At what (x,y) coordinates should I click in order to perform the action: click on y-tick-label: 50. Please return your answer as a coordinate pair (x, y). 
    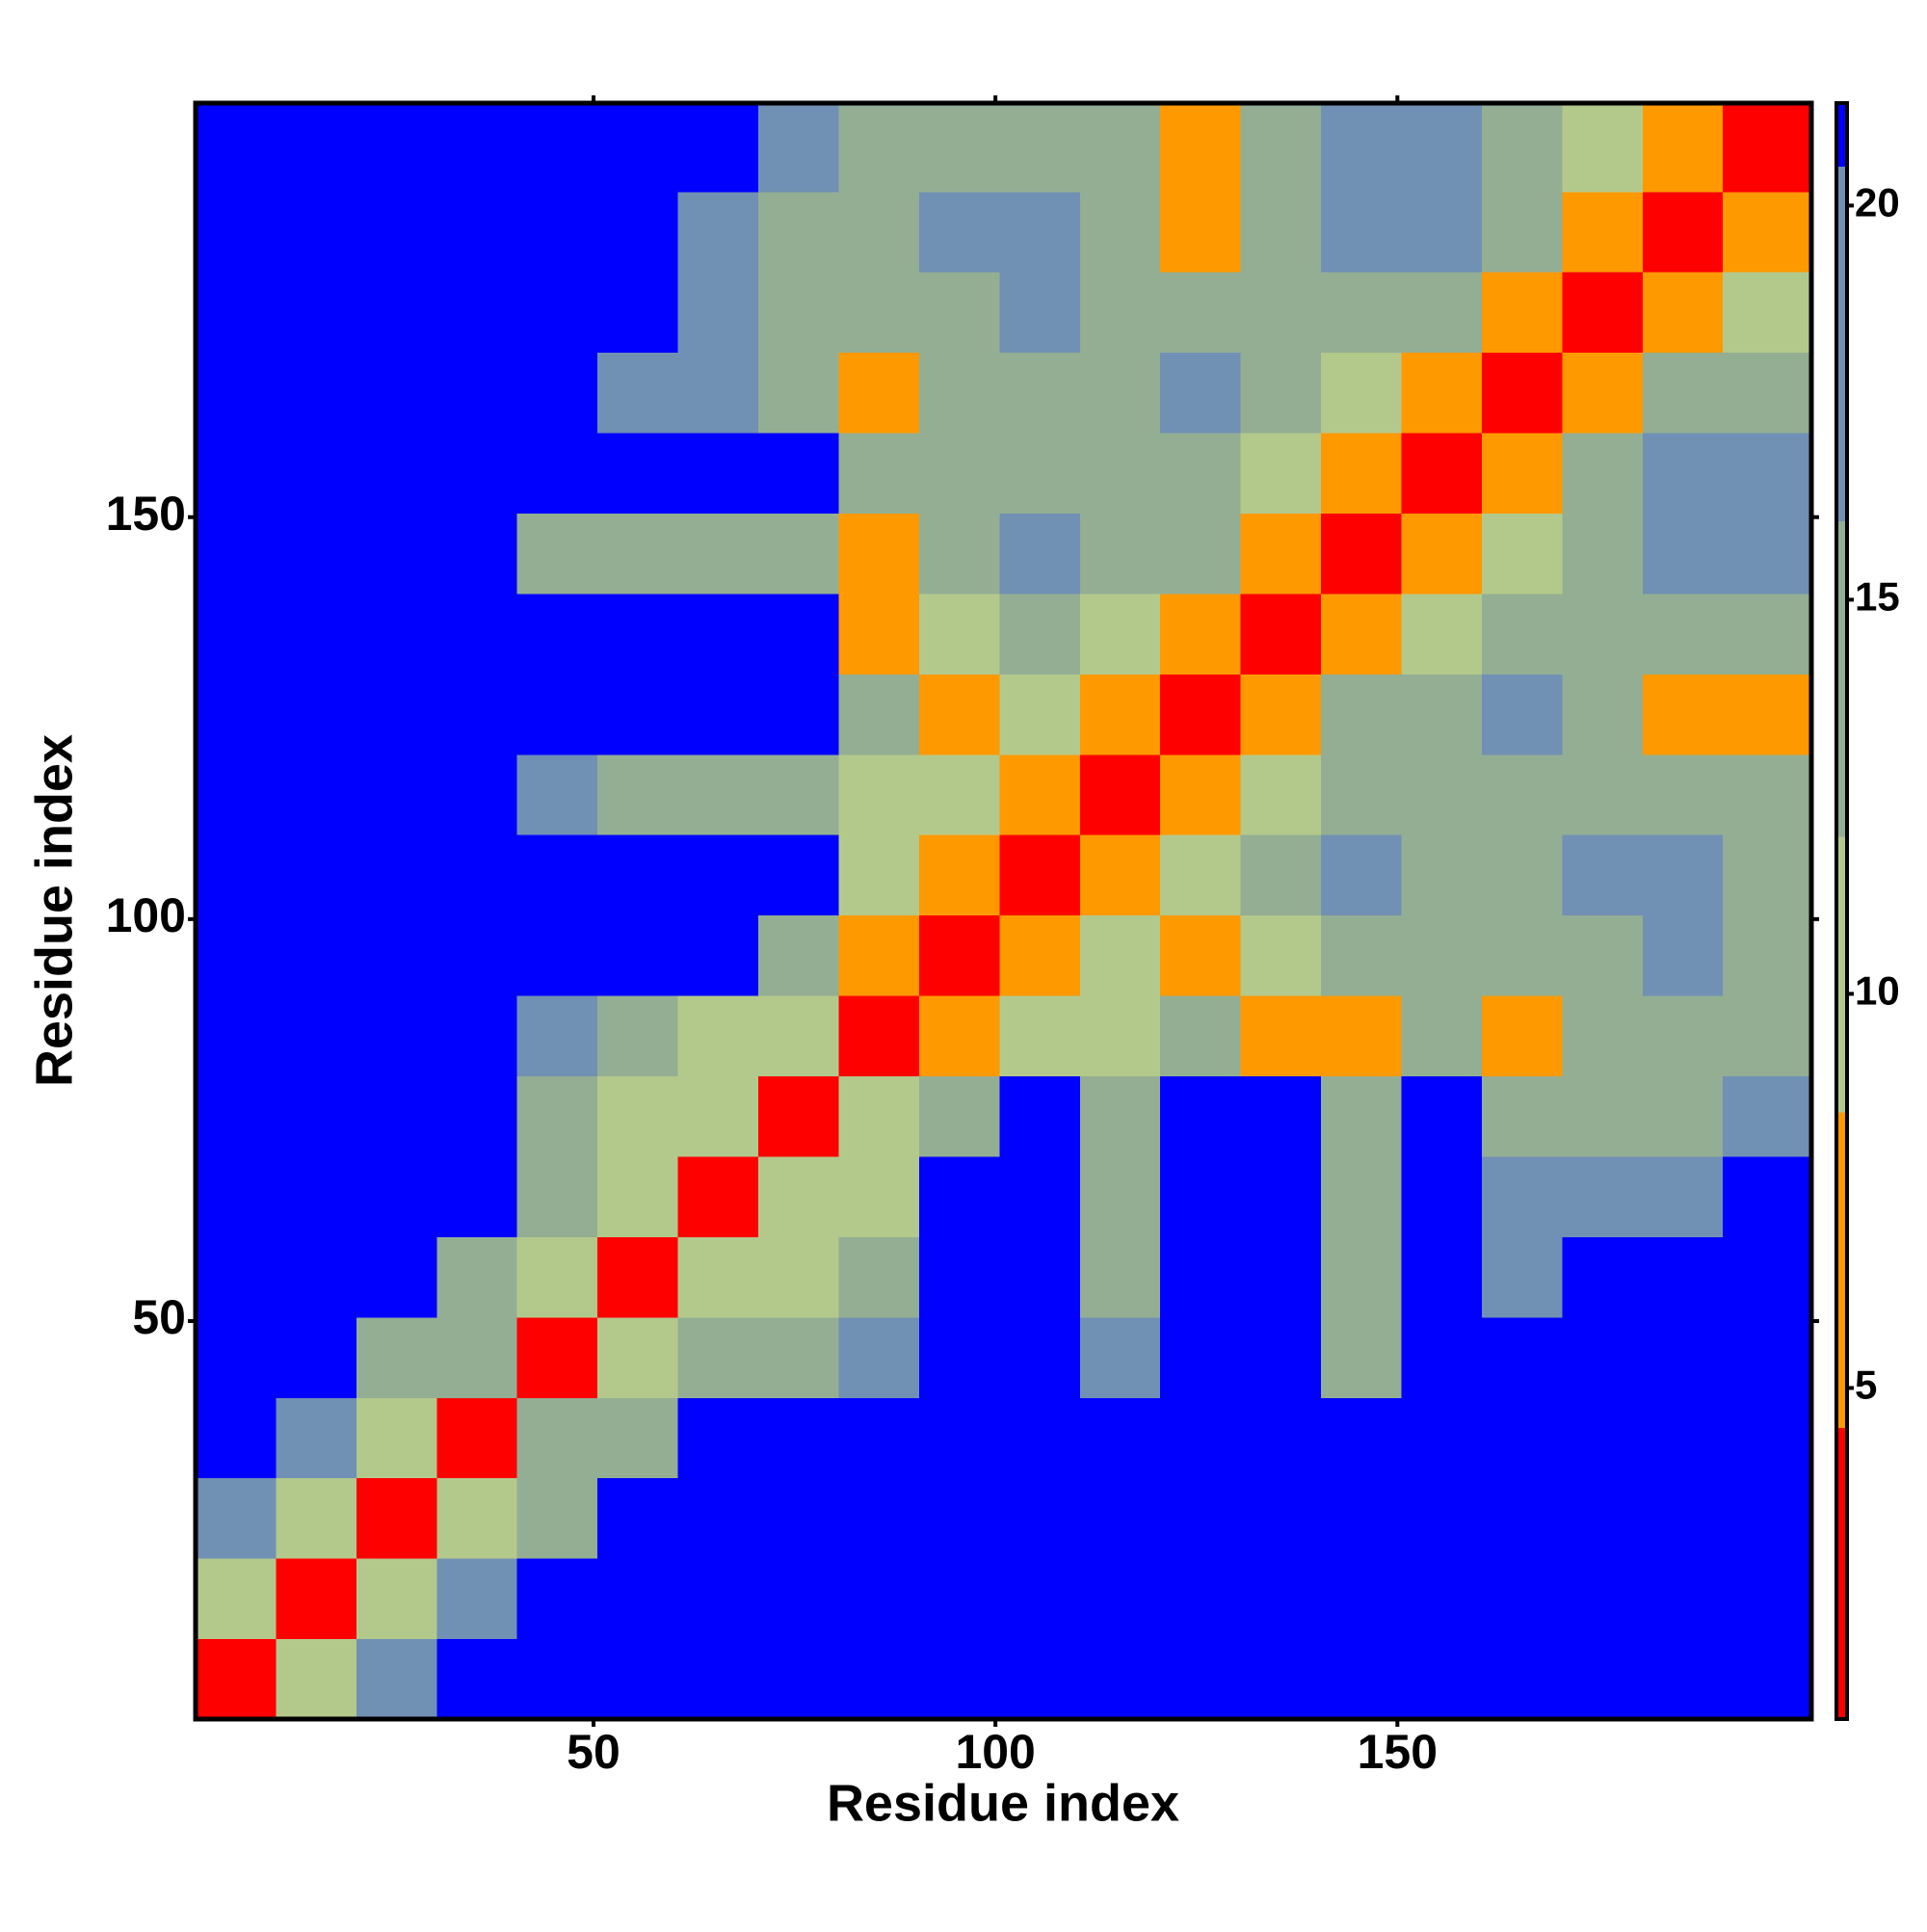
    Looking at the image, I should click on (159, 1317).